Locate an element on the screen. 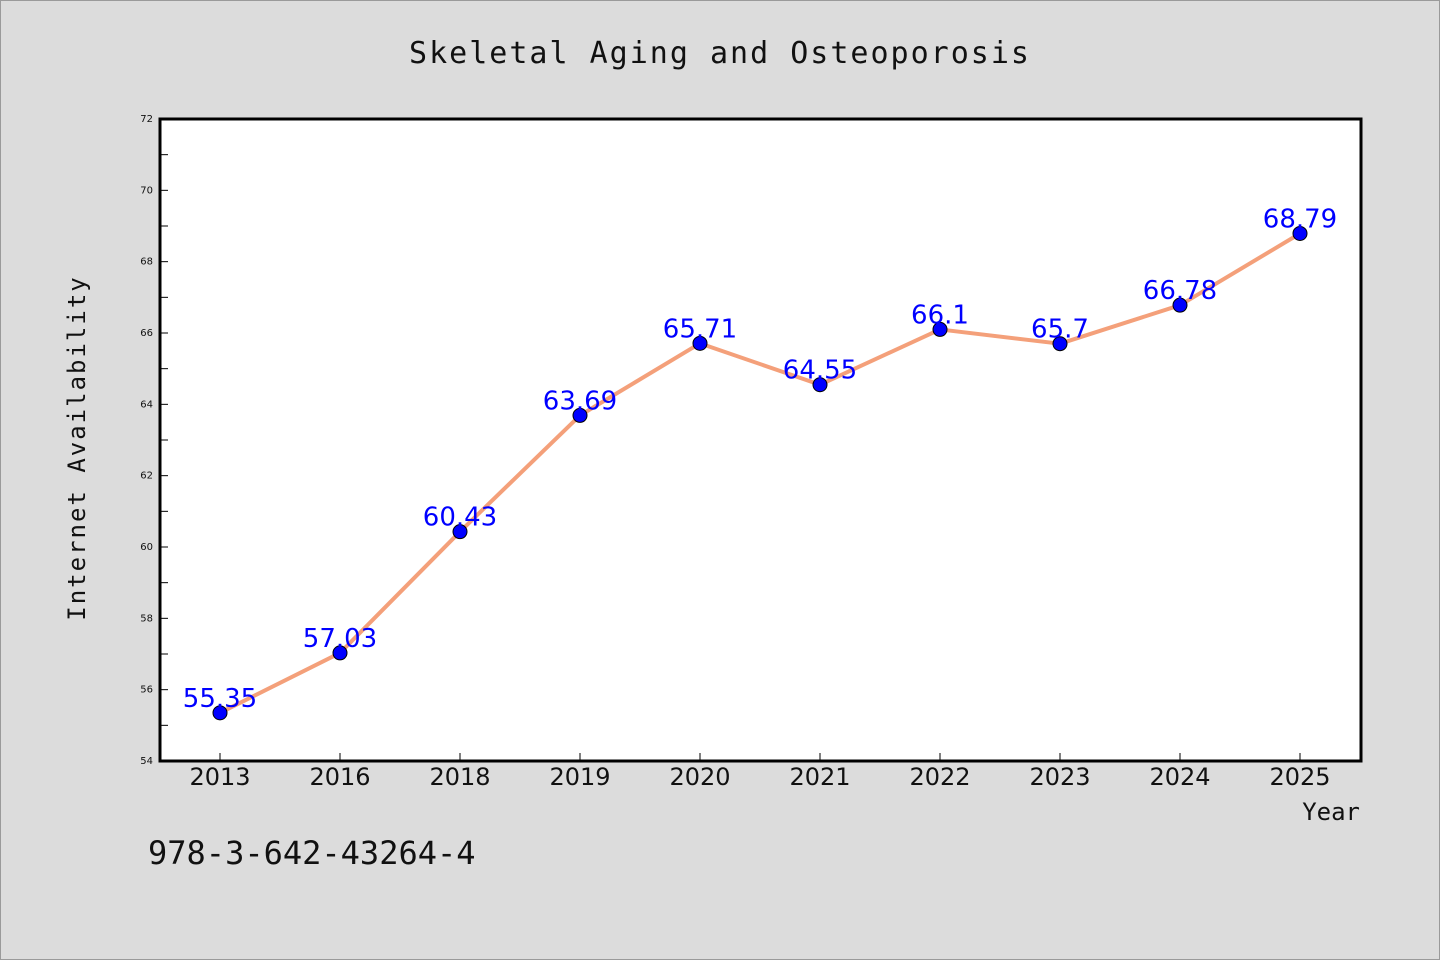  y-tick-label: 64 is located at coordinates (146, 404).